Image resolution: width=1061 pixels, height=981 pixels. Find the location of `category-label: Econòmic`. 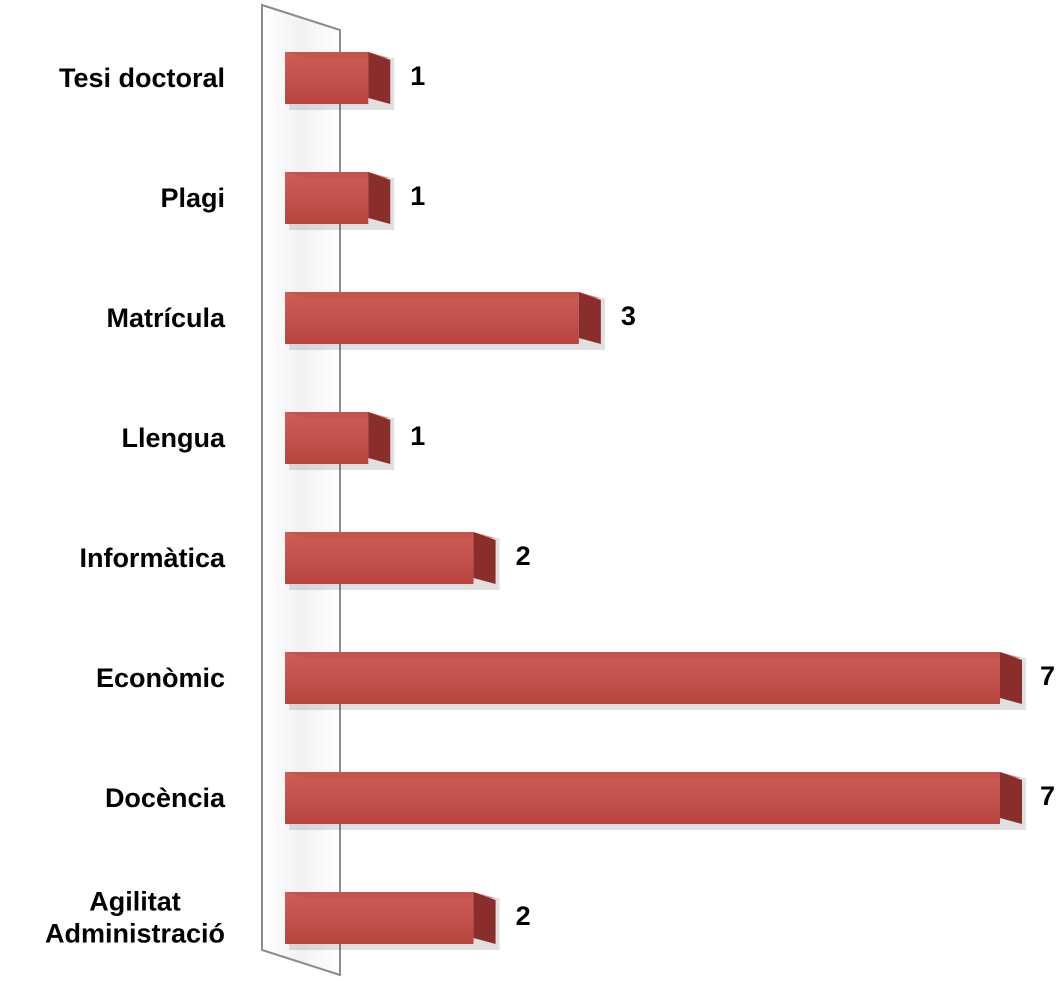

category-label: Econòmic is located at coordinates (160, 677).